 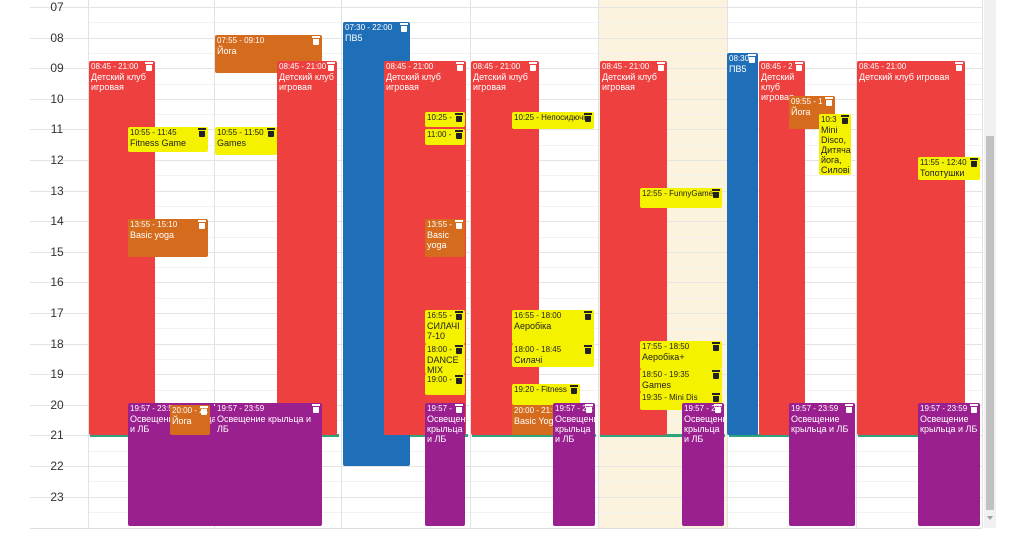 What do you see at coordinates (57, 129) in the screenshot?
I see `hour-label: 11` at bounding box center [57, 129].